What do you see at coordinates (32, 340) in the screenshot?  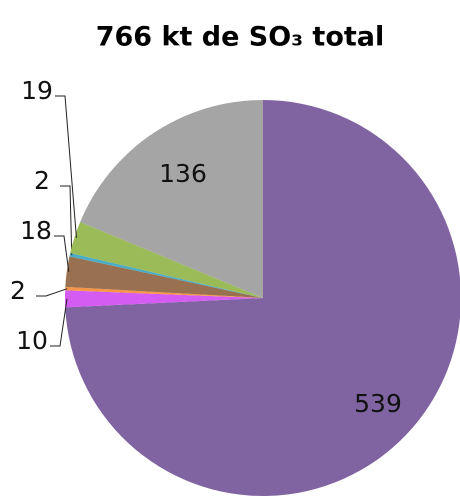 I see `data-label: 10` at bounding box center [32, 340].